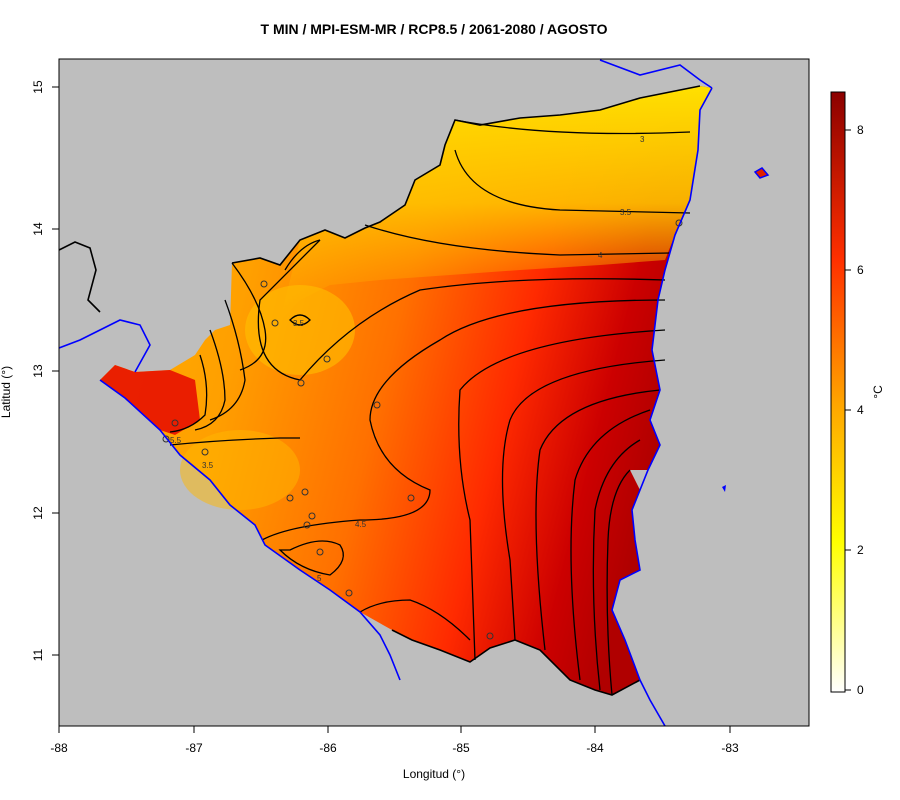  What do you see at coordinates (860, 550) in the screenshot?
I see `colorbar-tick-label: 2` at bounding box center [860, 550].